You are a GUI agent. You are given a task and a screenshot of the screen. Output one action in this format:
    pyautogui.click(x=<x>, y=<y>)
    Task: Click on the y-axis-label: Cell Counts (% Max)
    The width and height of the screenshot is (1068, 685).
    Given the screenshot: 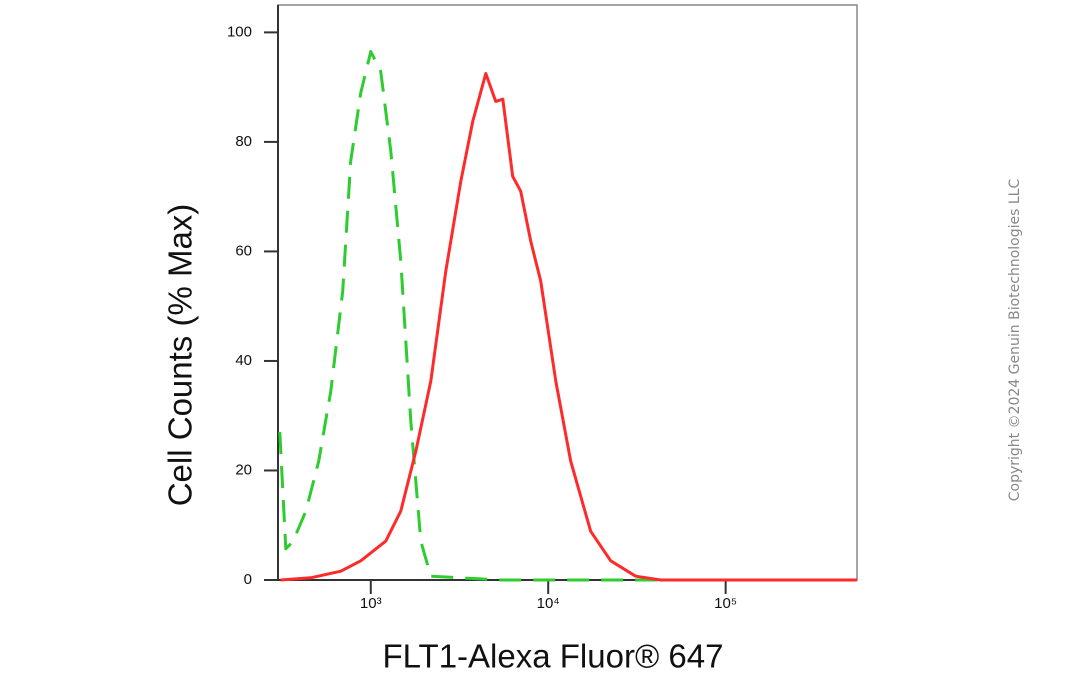 What is the action you would take?
    pyautogui.click(x=180, y=355)
    